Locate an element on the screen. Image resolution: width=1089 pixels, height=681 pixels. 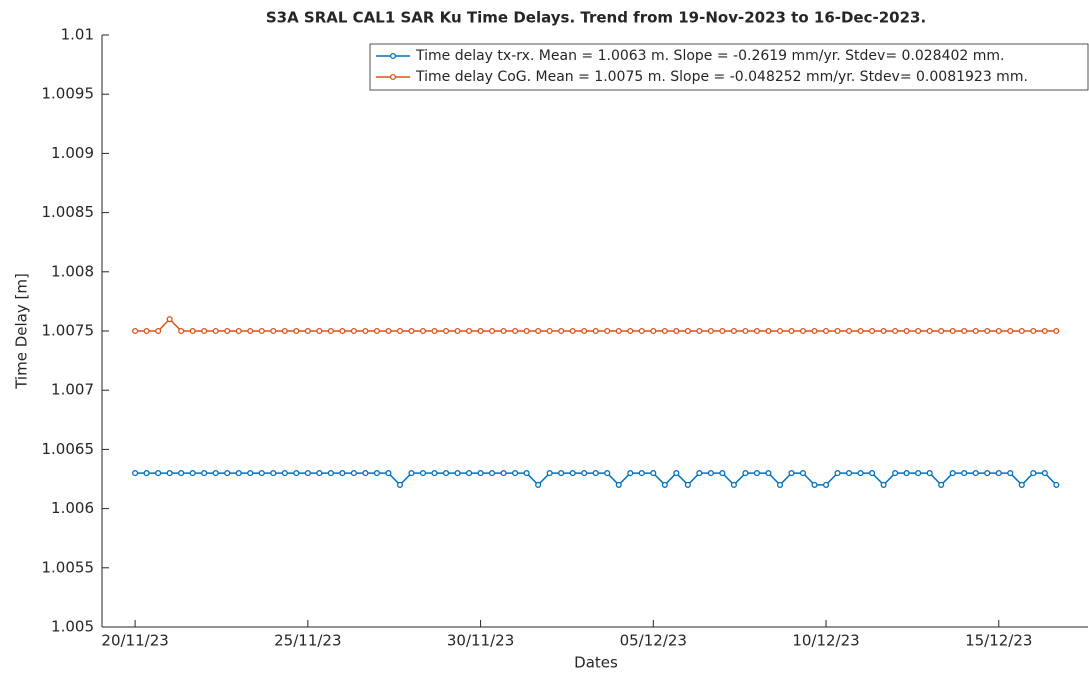
y-tick-label: 1.0095 is located at coordinates (68, 94).